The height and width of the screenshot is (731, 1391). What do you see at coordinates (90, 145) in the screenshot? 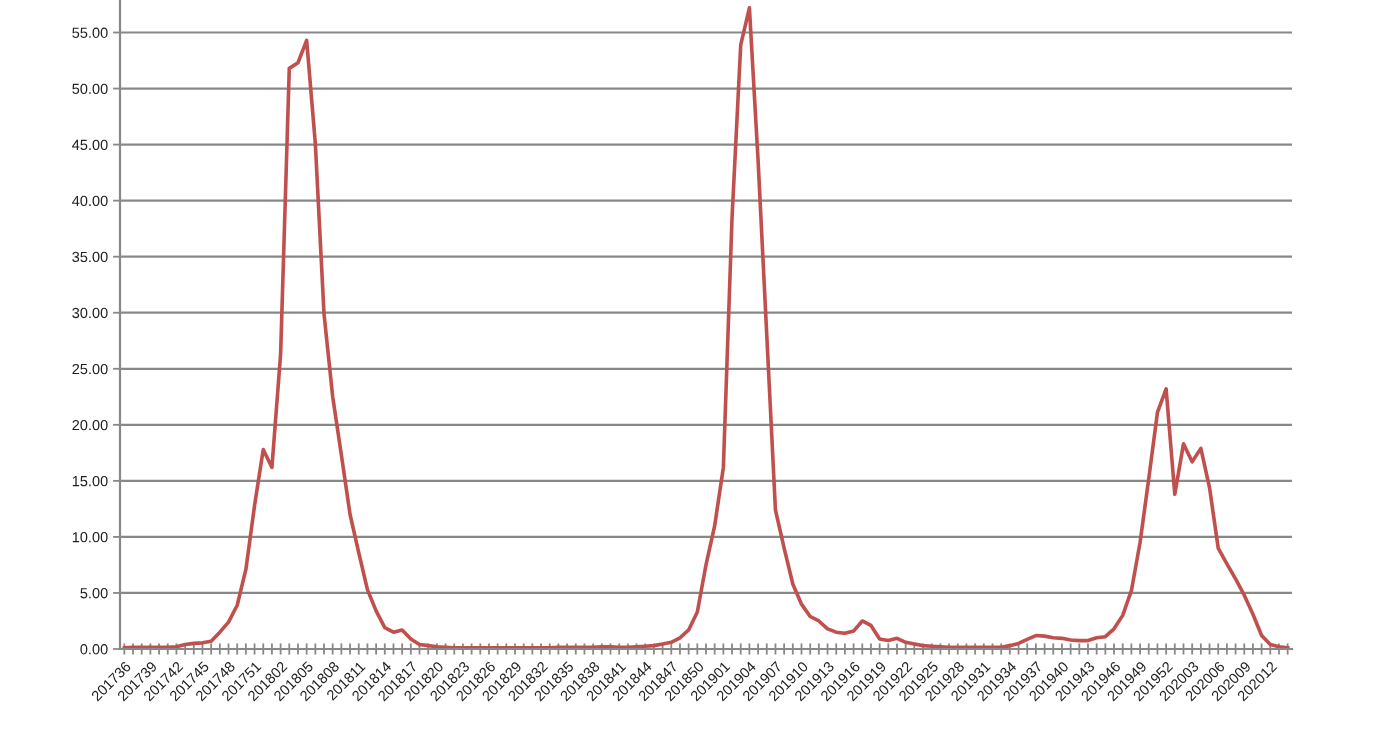
I see `y-tick-label: 45.00` at bounding box center [90, 145].